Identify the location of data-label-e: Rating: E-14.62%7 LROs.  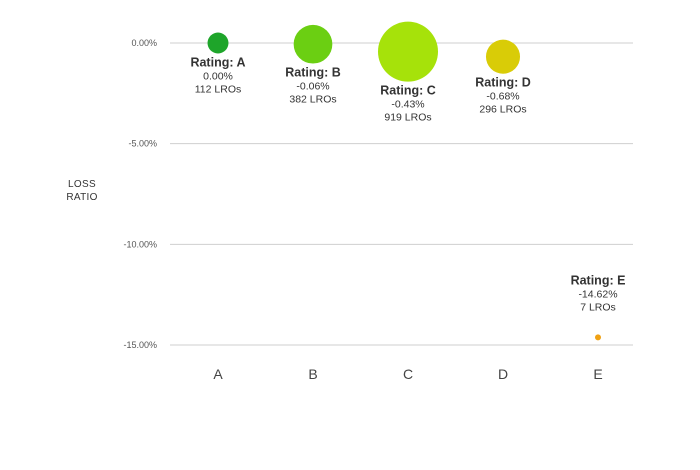
(598, 293).